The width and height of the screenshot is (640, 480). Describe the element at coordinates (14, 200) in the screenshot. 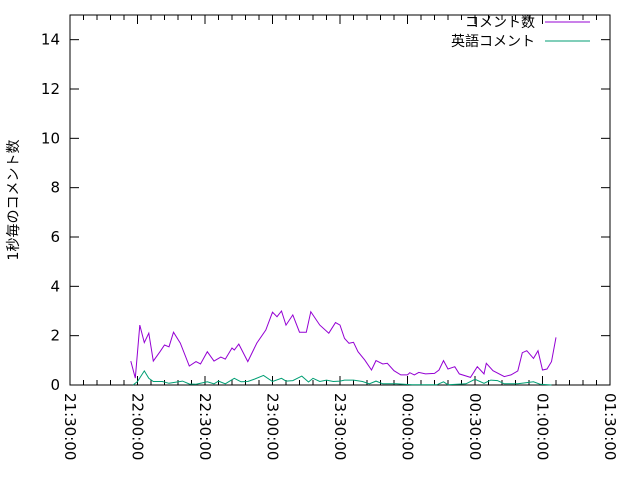

I see `y-axis-label: 1秒毎のコメント数` at that location.